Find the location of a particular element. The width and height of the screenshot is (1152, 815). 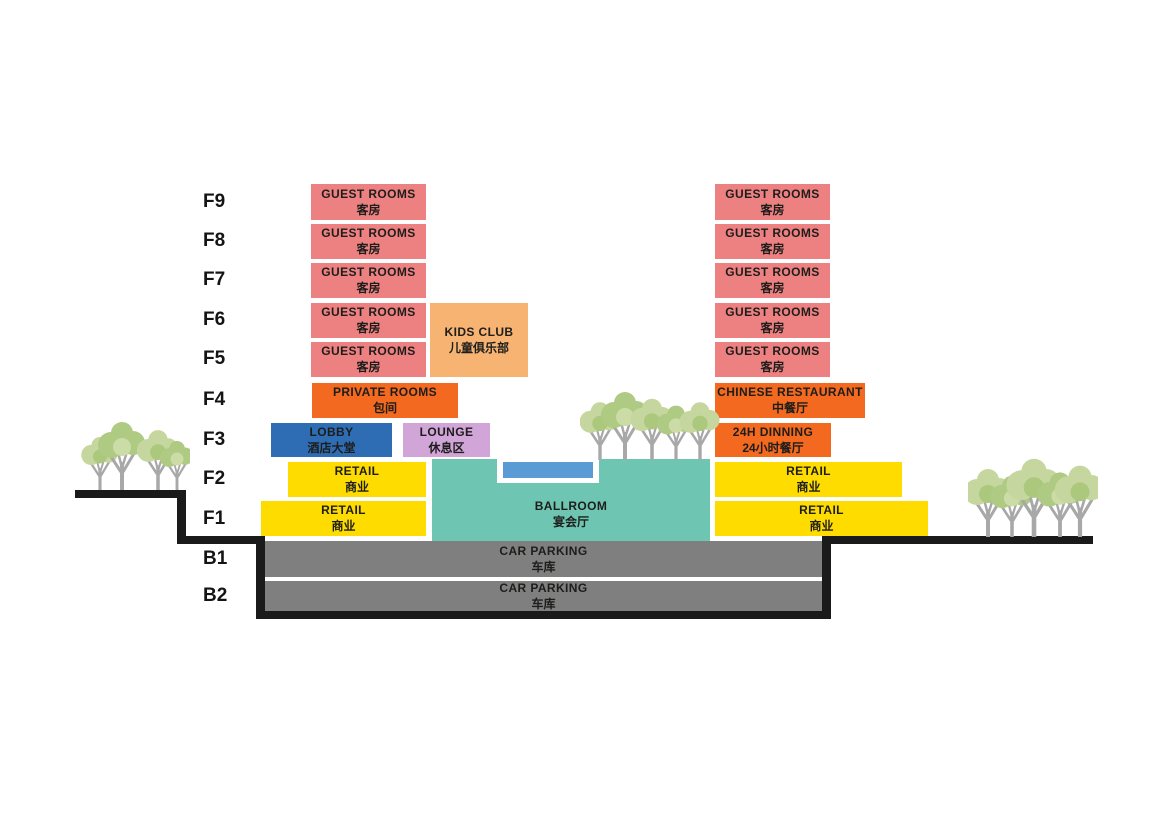

block-retail-right-f2: RETAIL 商业 is located at coordinates (808, 479).